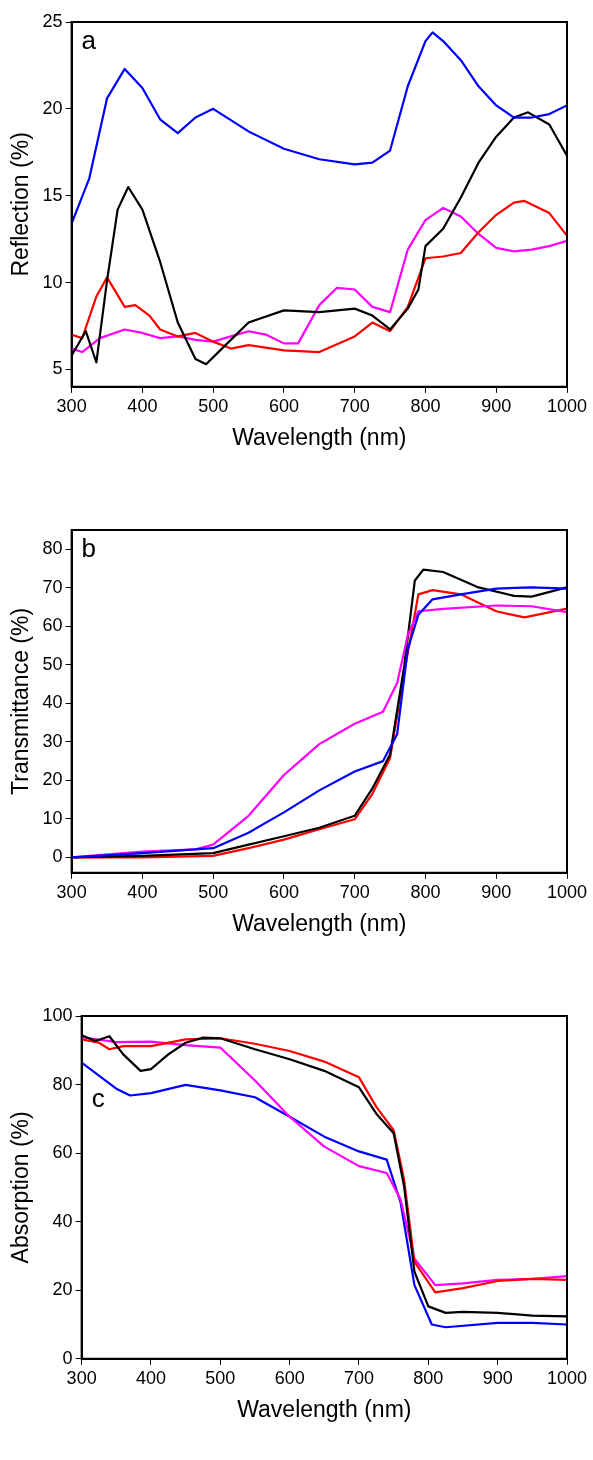 Image resolution: width=593 pixels, height=1460 pixels. I want to click on y-tick-label: 30, so click(52, 740).